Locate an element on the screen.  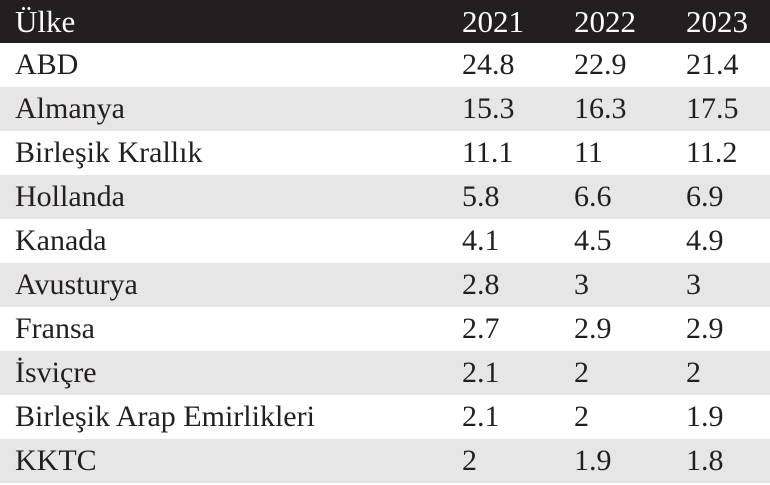
value-2021-cell: 2 is located at coordinates (469, 460).